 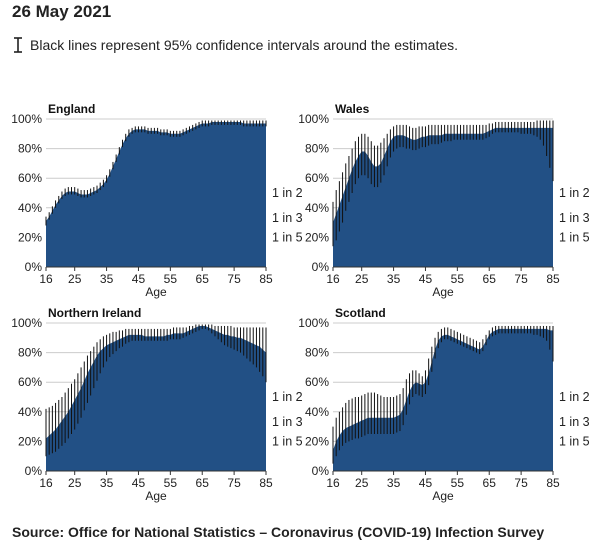 What do you see at coordinates (574, 441) in the screenshot?
I see `scotland-reference-label: 1 in 5` at bounding box center [574, 441].